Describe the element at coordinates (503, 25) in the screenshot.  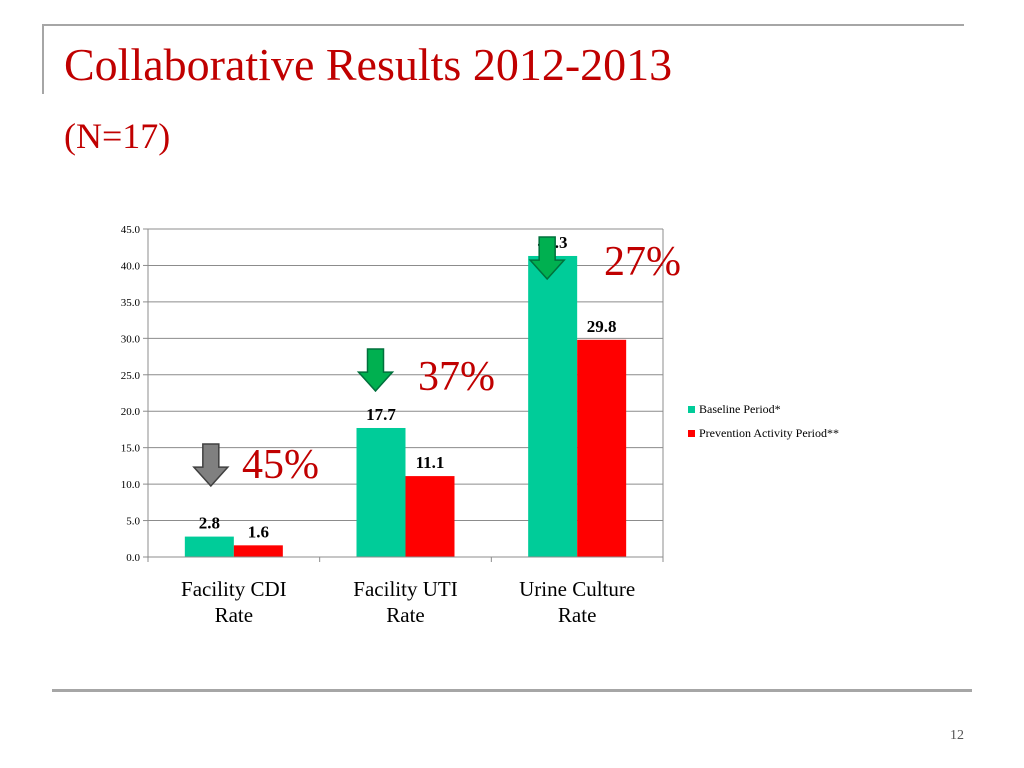
I see `frame-top-rule` at that location.